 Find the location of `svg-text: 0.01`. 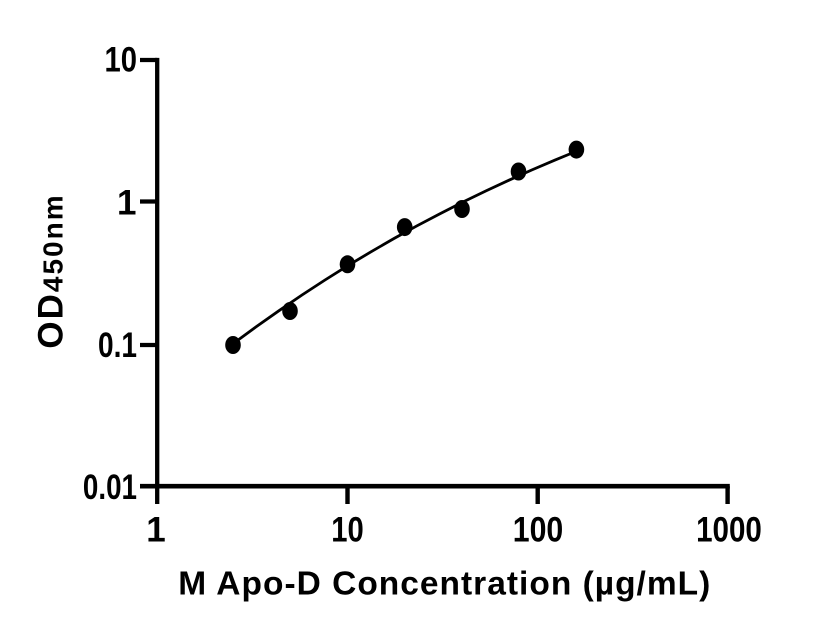

svg-text: 0.01 is located at coordinates (110, 487).